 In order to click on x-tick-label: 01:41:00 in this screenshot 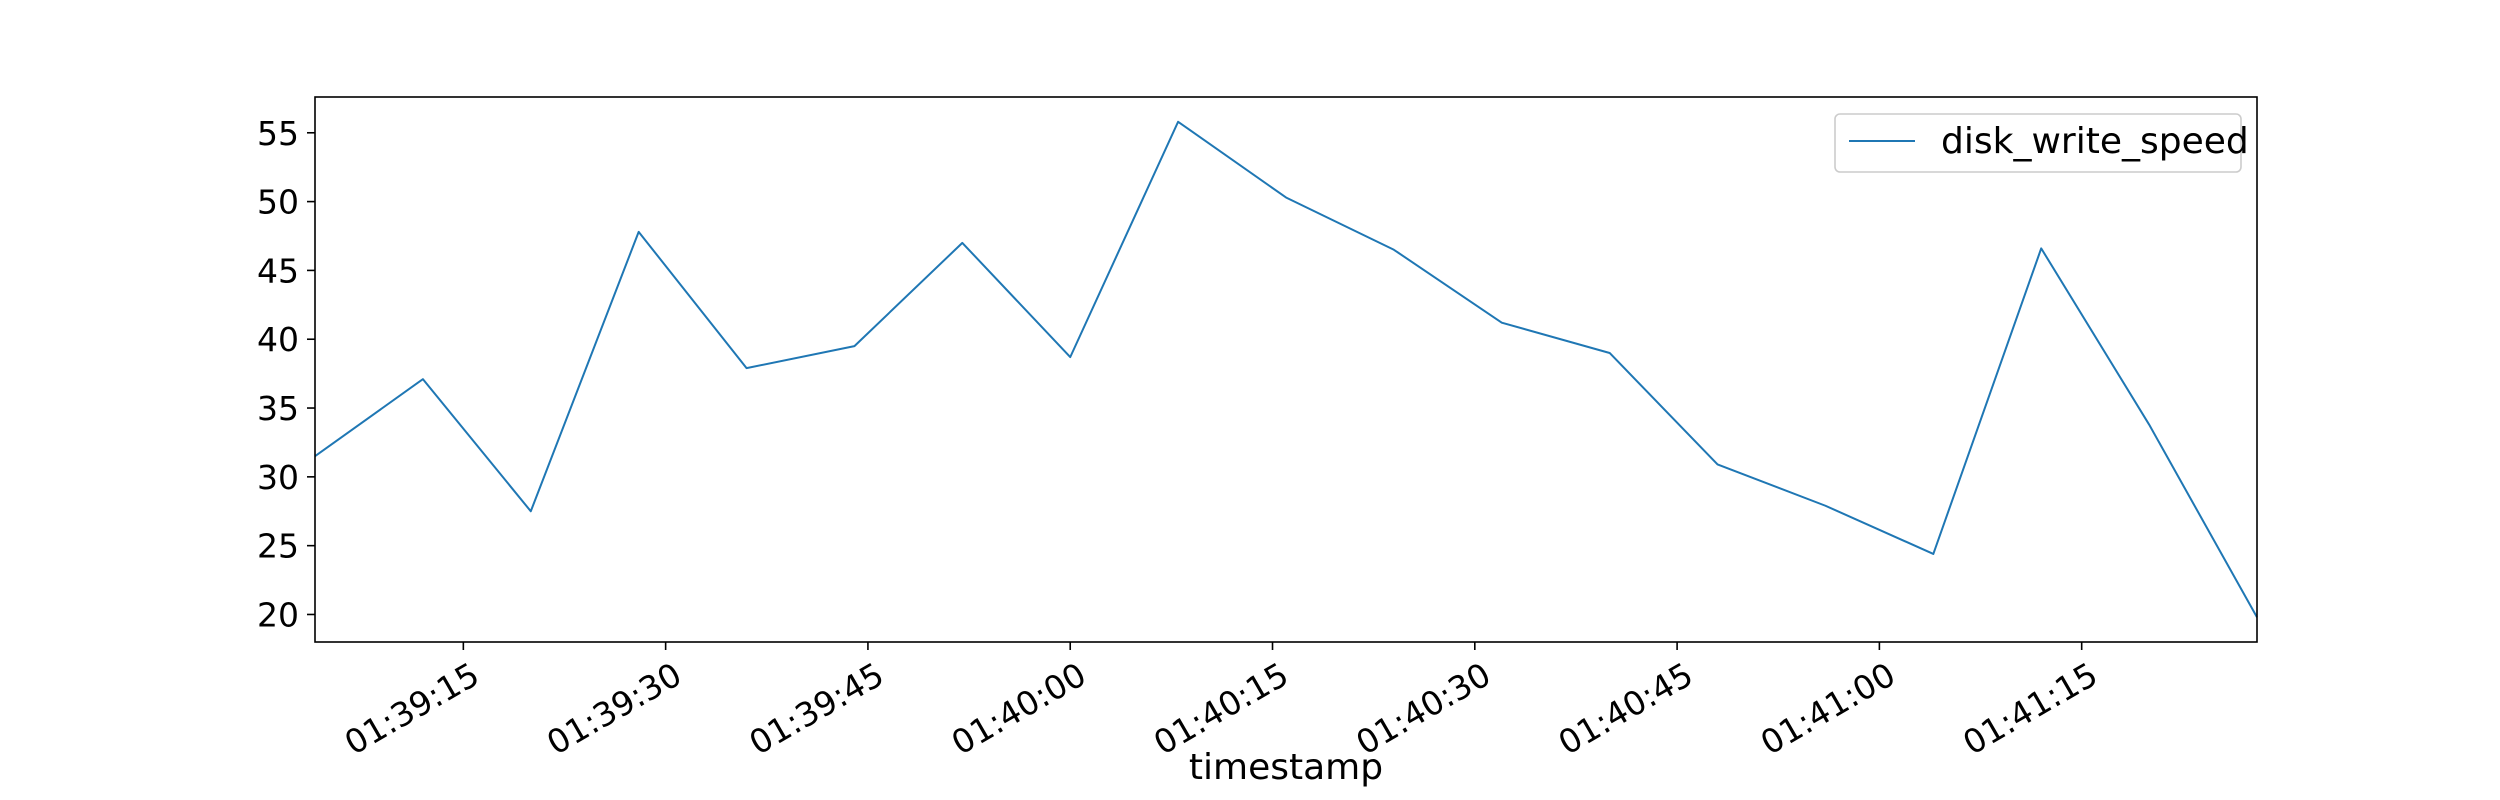, I will do `click(1828, 709)`.